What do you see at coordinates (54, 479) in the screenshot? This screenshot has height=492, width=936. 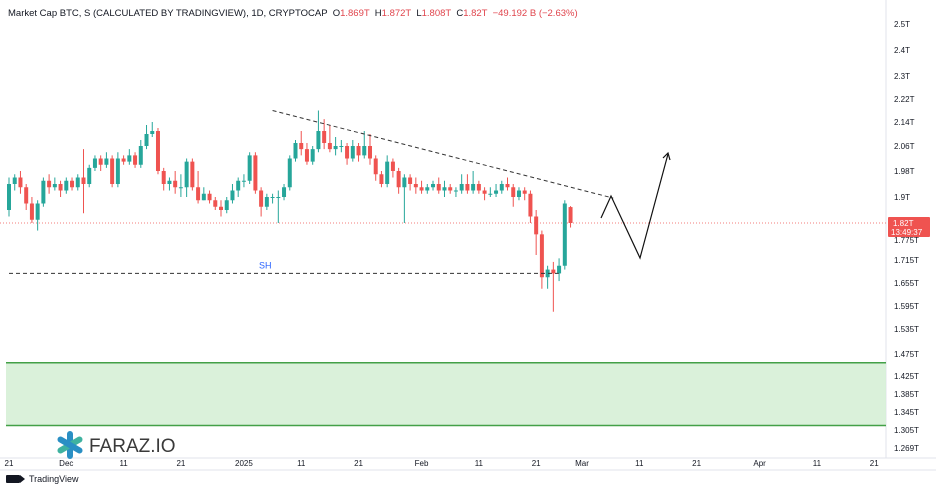 I see `tradingview-brand-text: TradingView` at bounding box center [54, 479].